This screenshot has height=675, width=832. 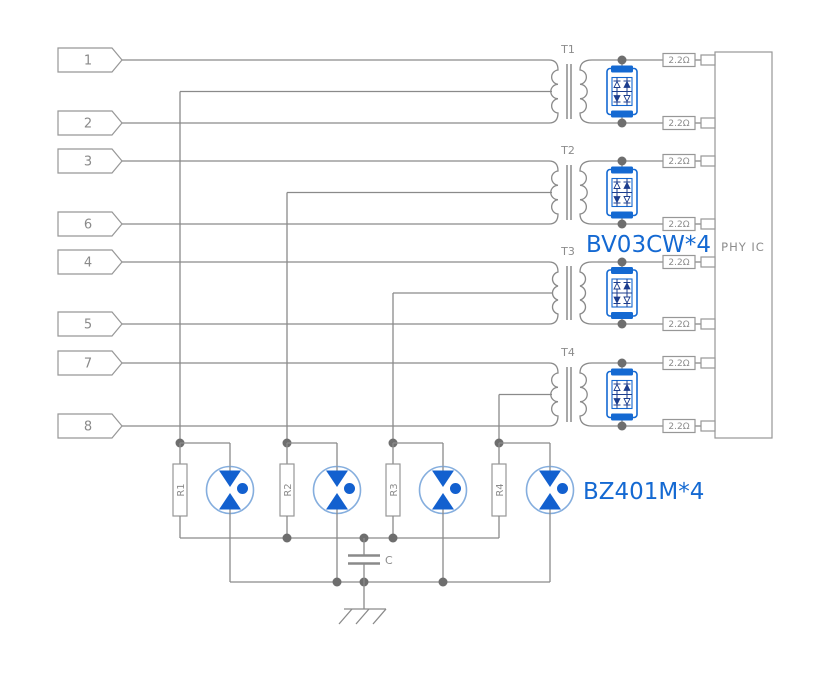 I want to click on pin-label: 8, so click(x=88, y=427).